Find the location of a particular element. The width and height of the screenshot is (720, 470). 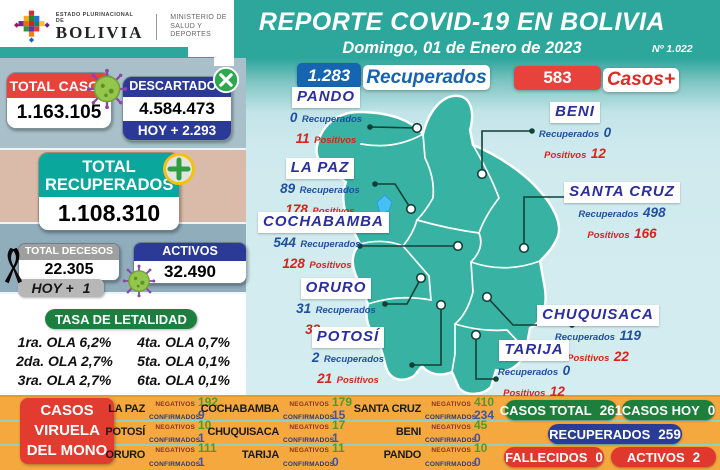

active-label: ACTIVOS is located at coordinates (190, 252).